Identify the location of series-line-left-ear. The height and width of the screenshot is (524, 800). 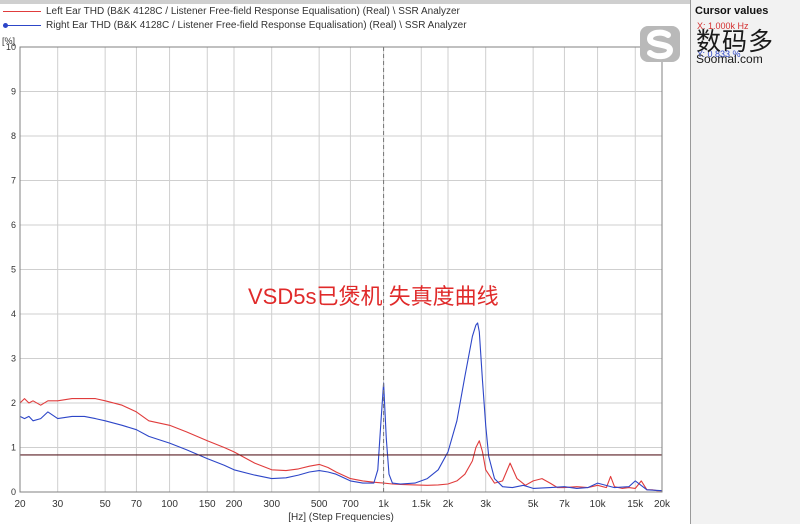
(340, 445).